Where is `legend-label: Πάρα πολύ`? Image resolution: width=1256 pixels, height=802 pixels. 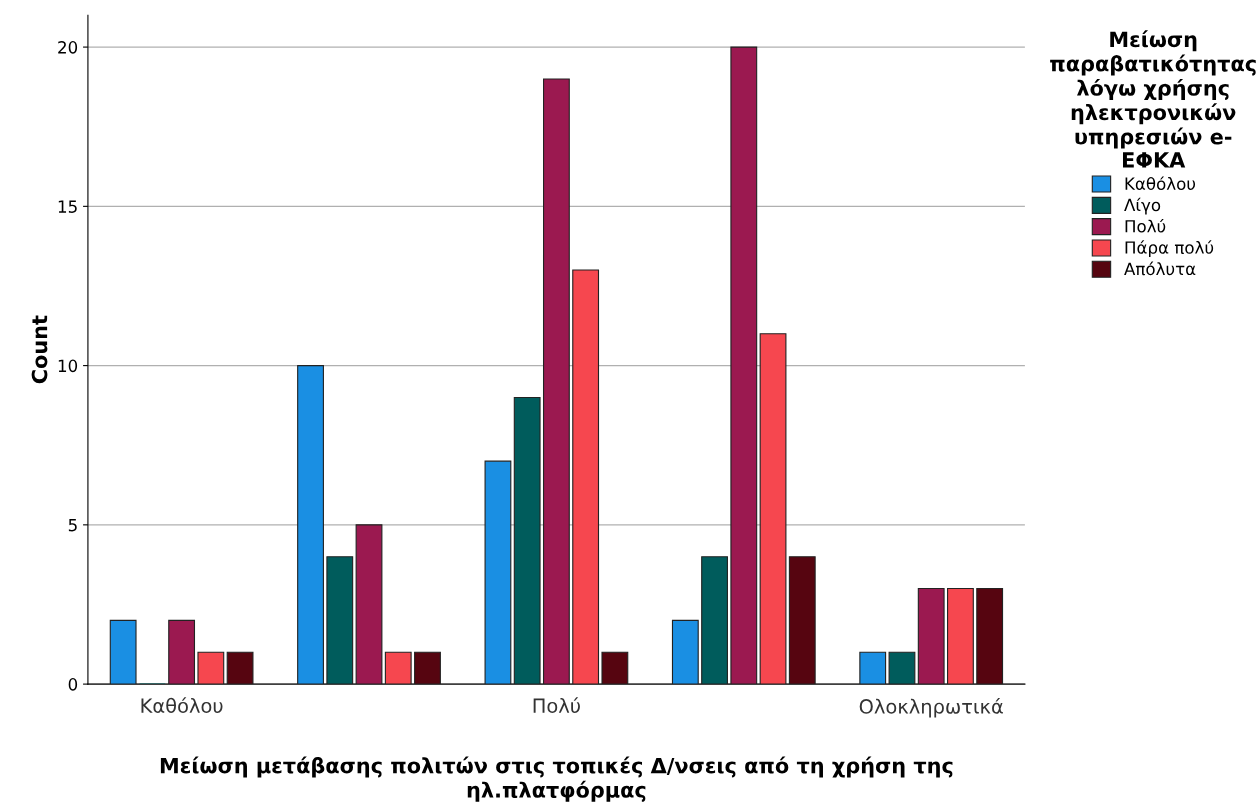
legend-label: Πάρα πολύ is located at coordinates (1169, 249).